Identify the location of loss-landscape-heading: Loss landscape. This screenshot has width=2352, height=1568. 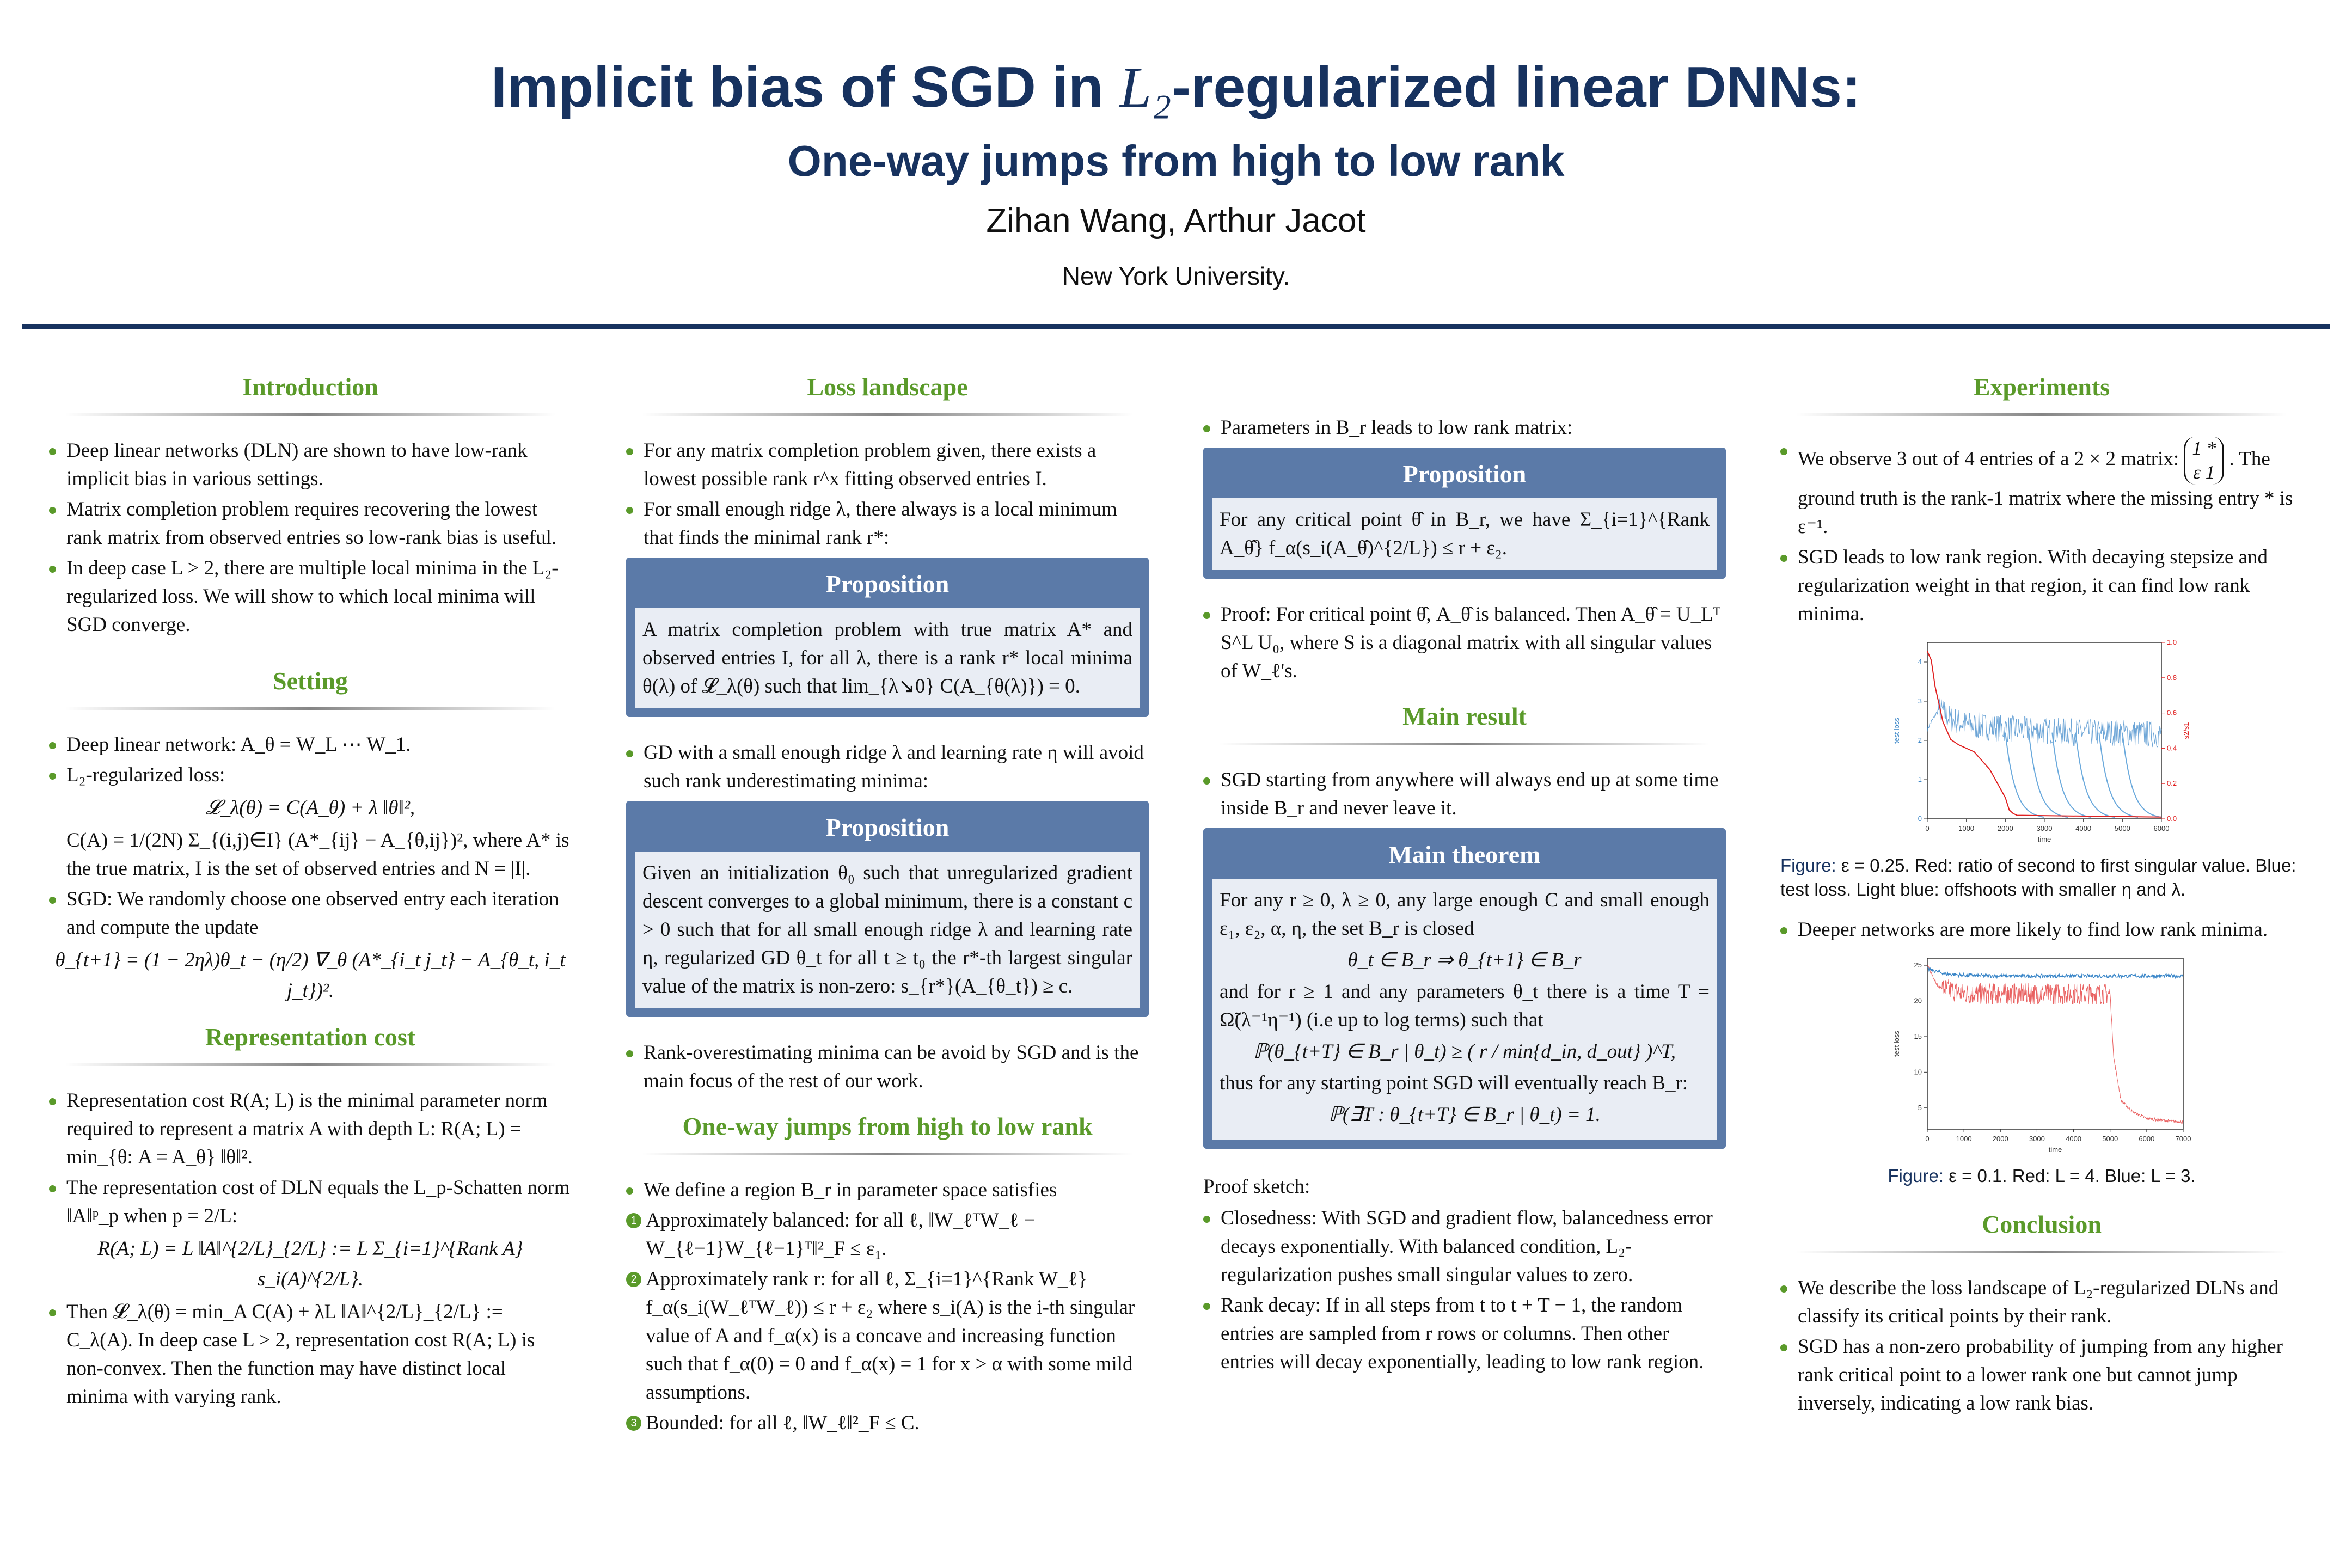
(887, 387).